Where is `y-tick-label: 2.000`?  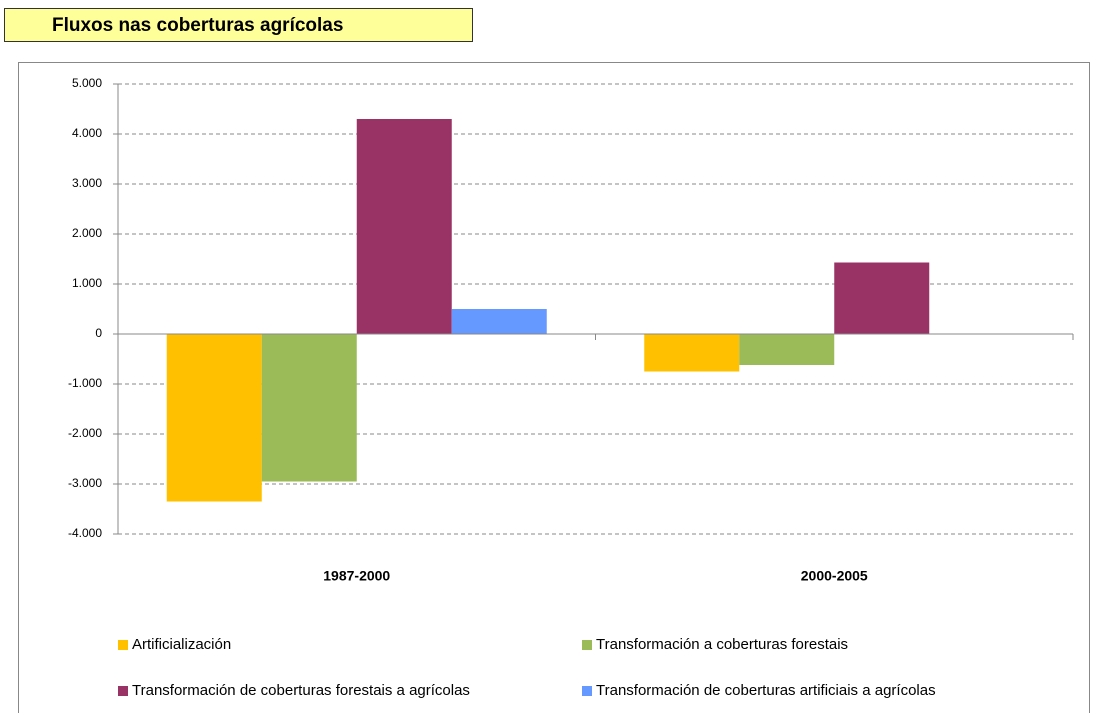
y-tick-label: 2.000 is located at coordinates (87, 233).